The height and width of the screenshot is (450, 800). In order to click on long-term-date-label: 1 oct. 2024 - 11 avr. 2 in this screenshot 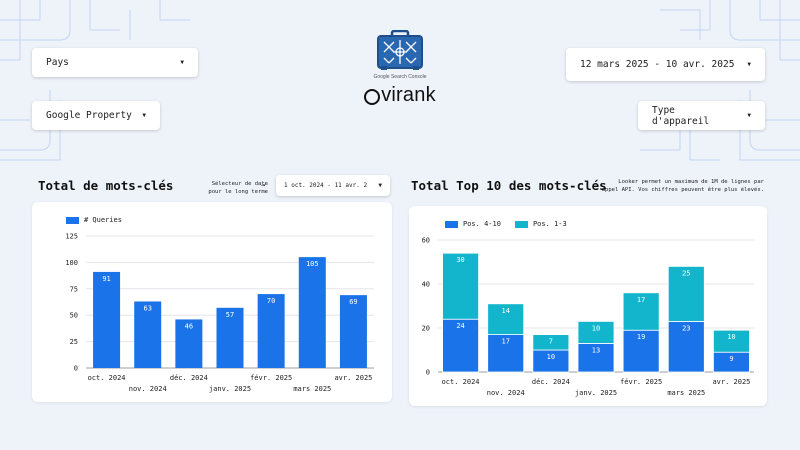, I will do `click(326, 185)`.